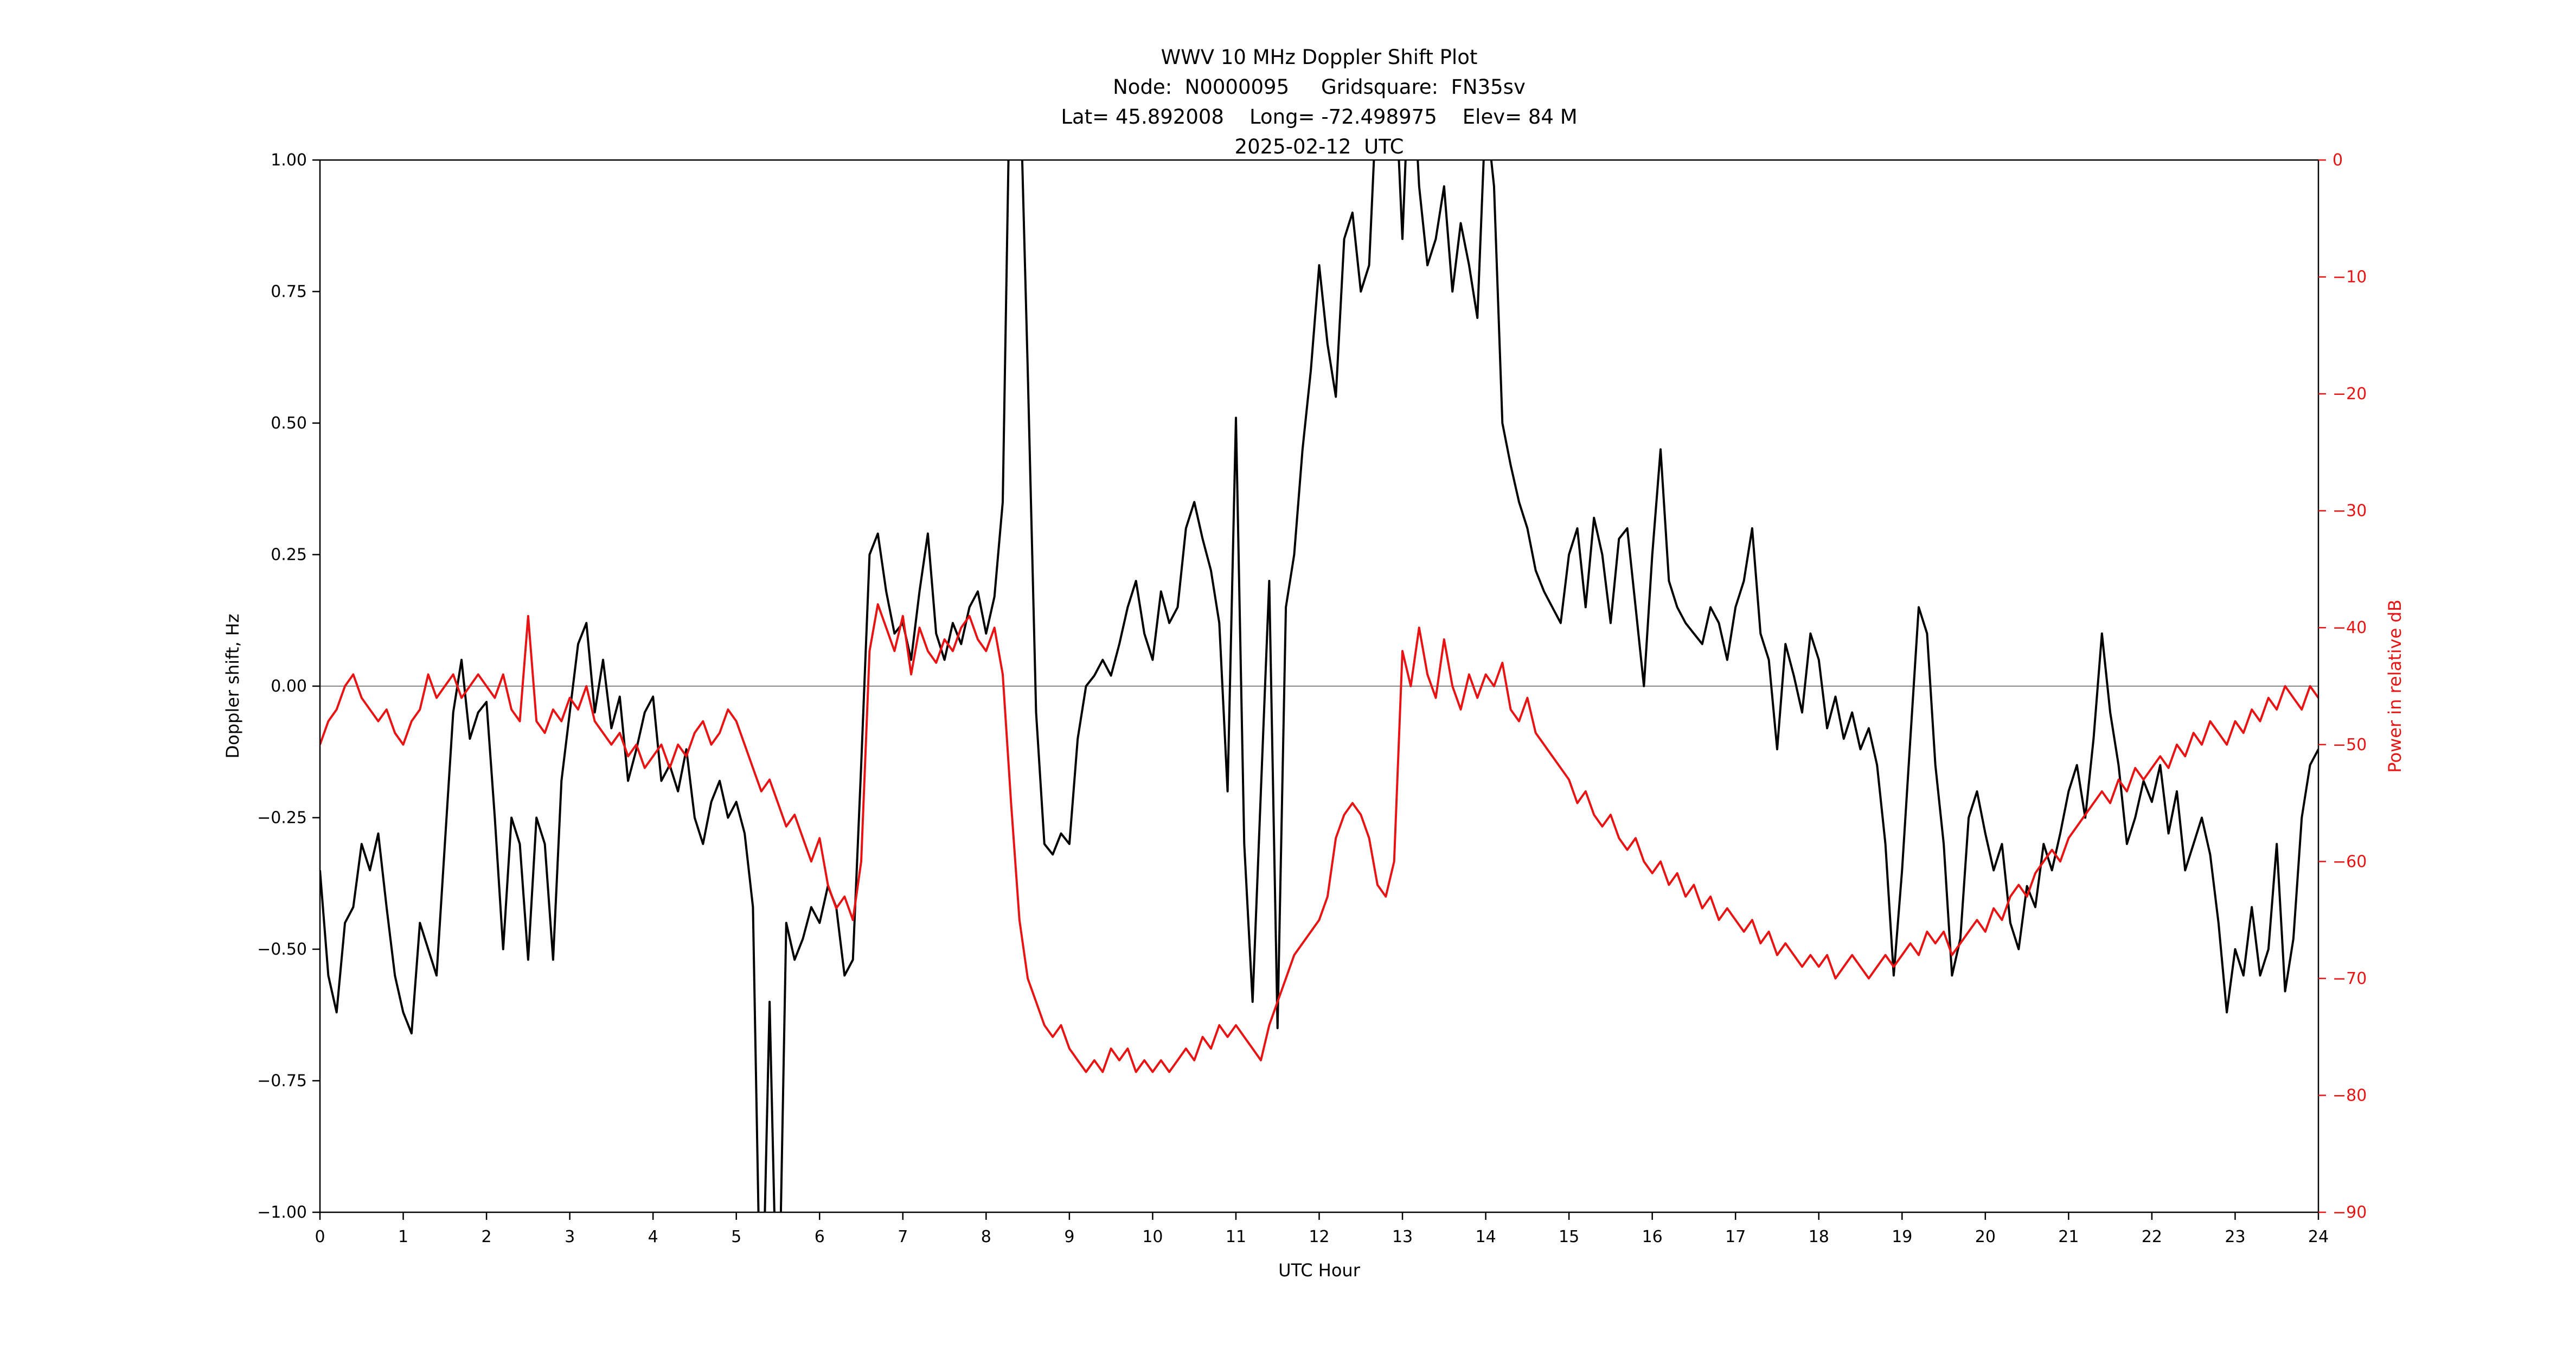 The image size is (2576, 1356). Describe the element at coordinates (1069, 1236) in the screenshot. I see `x-tick-label: 9` at that location.